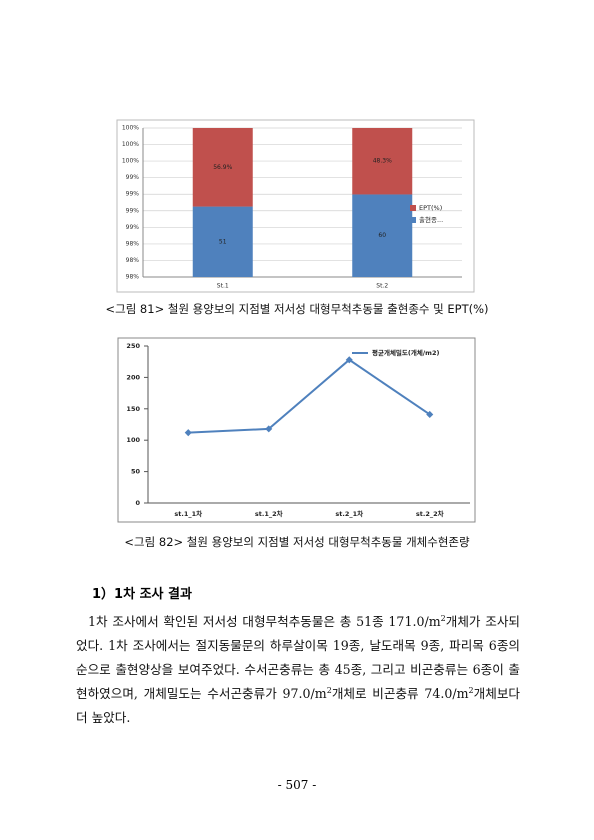  I want to click on data-label: 51, so click(223, 241).